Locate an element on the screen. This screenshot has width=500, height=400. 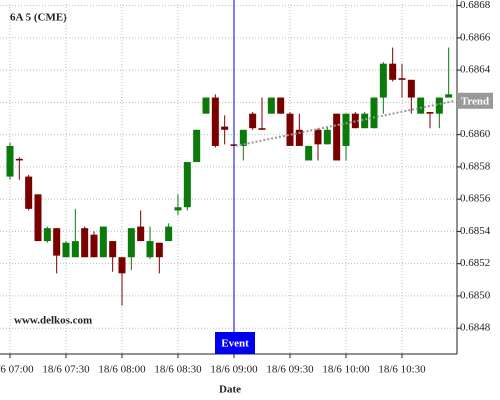
y-tick-label: 0.6868 is located at coordinates (475, 5).